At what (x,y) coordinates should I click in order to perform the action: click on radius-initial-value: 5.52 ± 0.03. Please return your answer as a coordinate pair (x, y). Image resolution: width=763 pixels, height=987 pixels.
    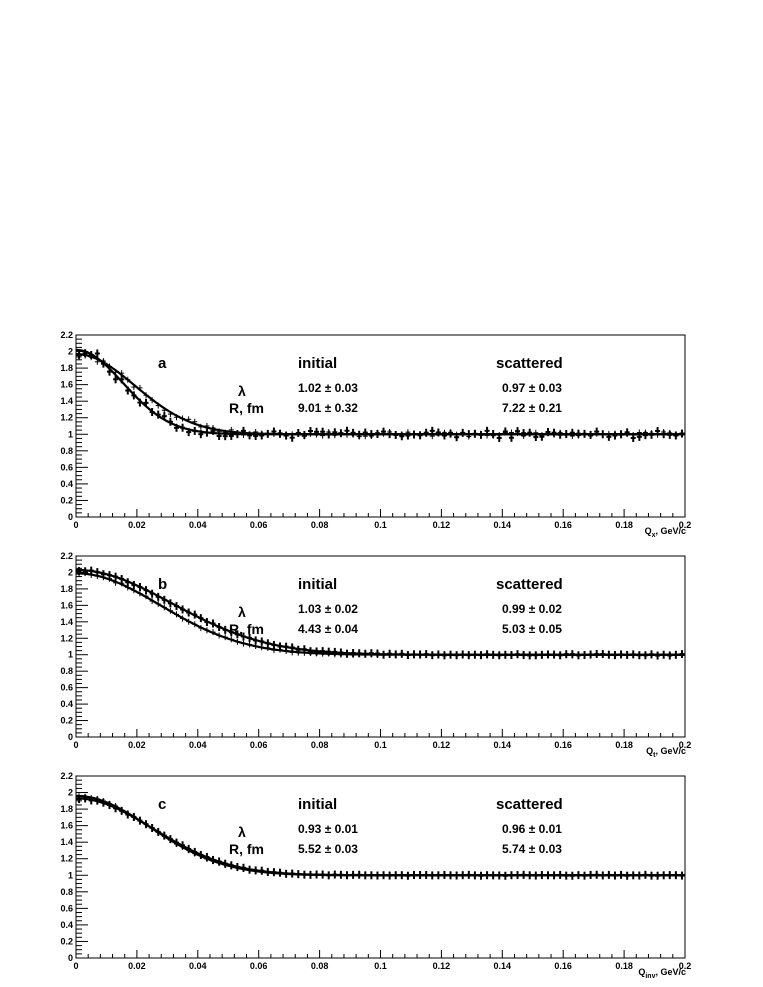
    Looking at the image, I should click on (328, 849).